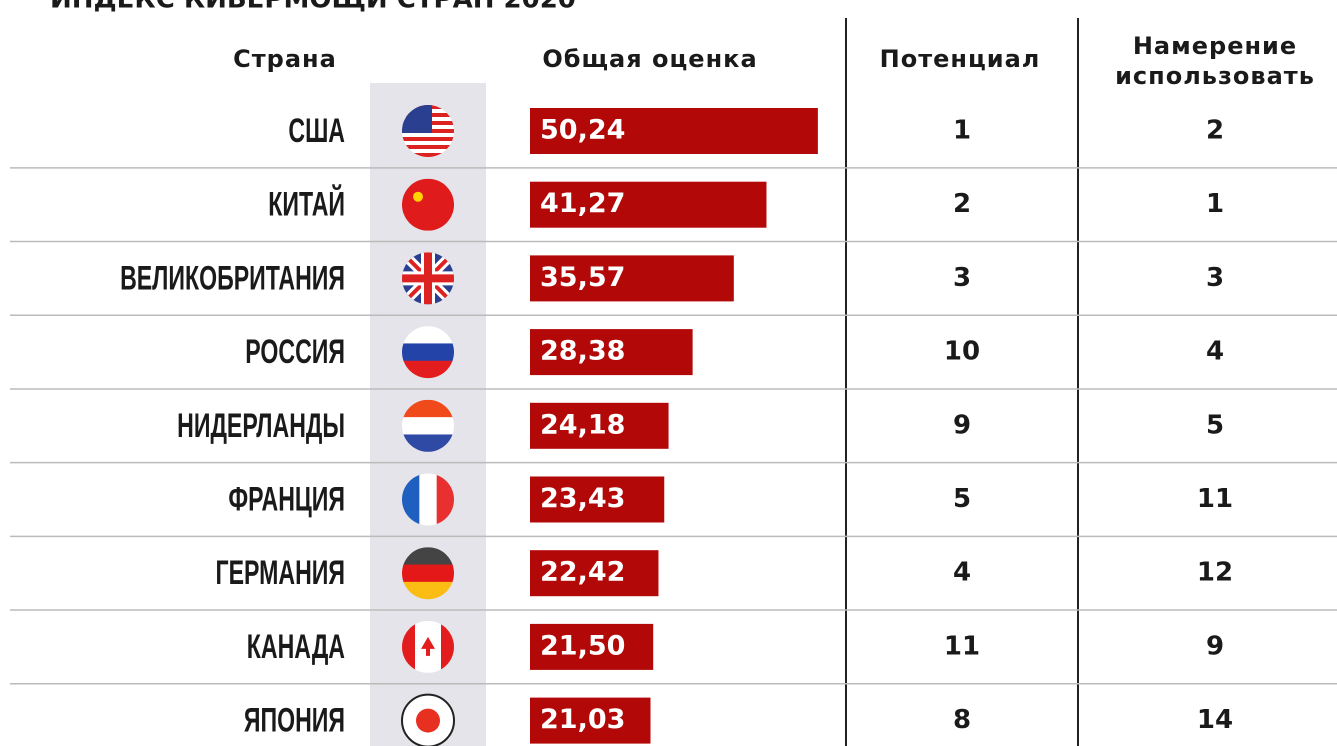  I want to click on score-label: 50,24, so click(582, 130).